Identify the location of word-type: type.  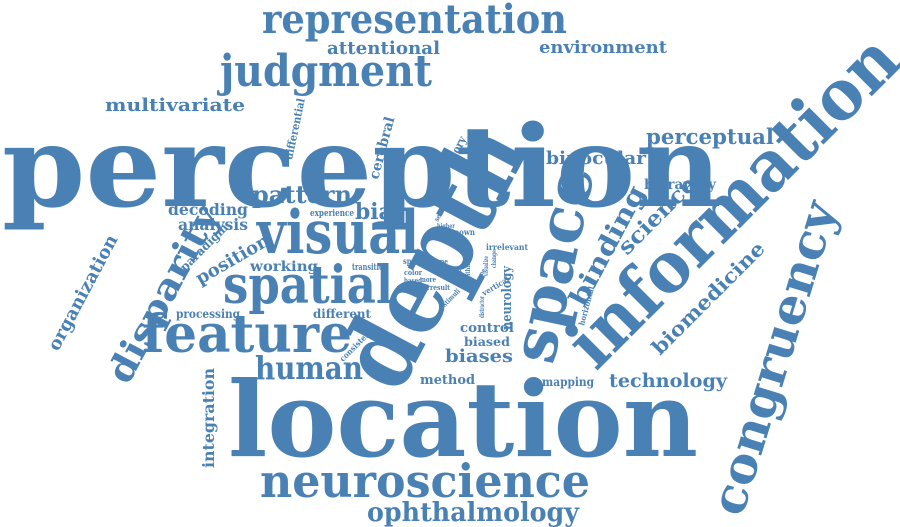
(441, 261).